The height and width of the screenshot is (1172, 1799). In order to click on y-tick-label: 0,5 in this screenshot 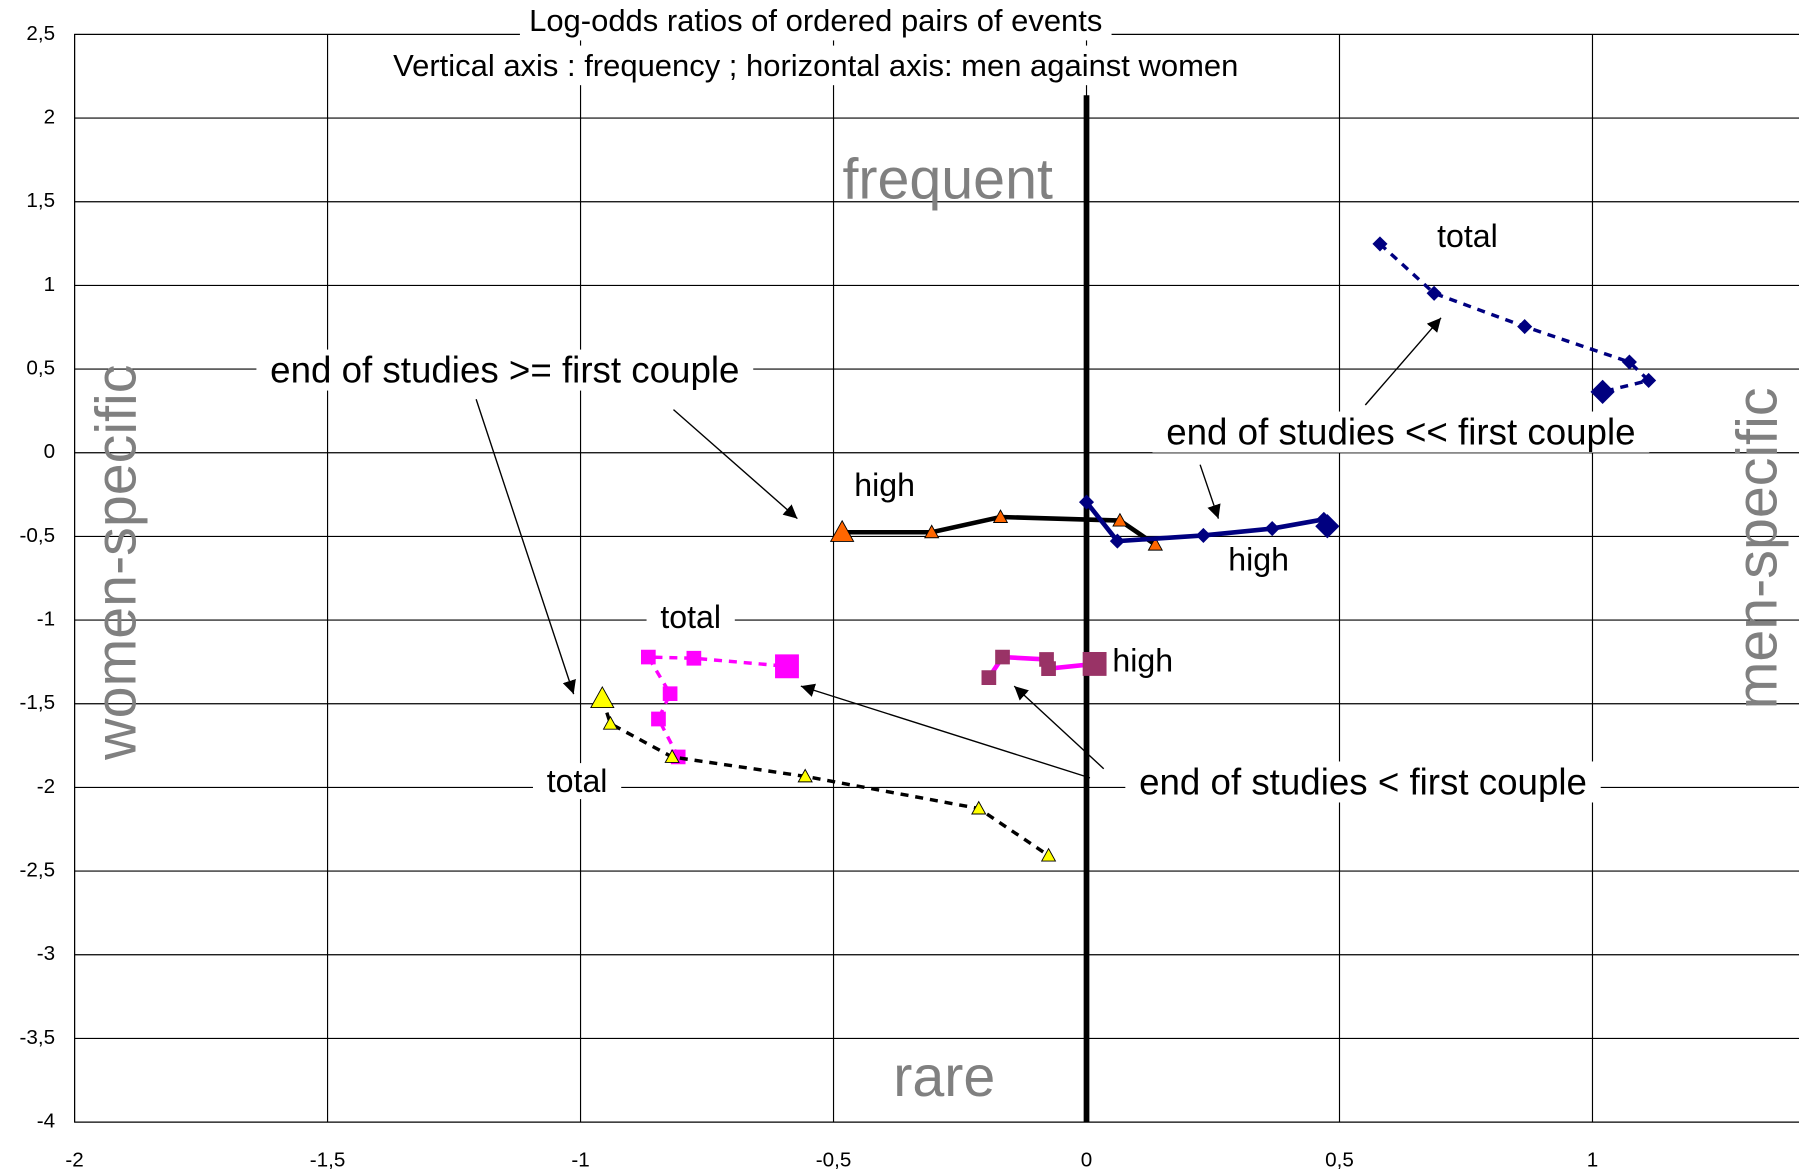, I will do `click(40, 368)`.